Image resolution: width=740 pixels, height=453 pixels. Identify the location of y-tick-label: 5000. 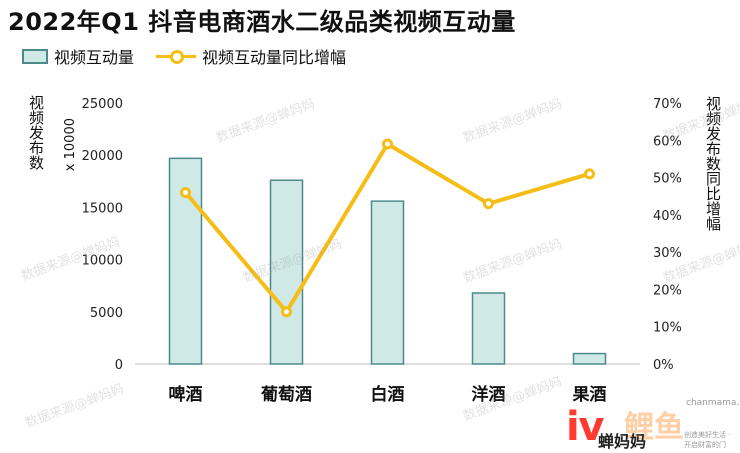
(106, 313).